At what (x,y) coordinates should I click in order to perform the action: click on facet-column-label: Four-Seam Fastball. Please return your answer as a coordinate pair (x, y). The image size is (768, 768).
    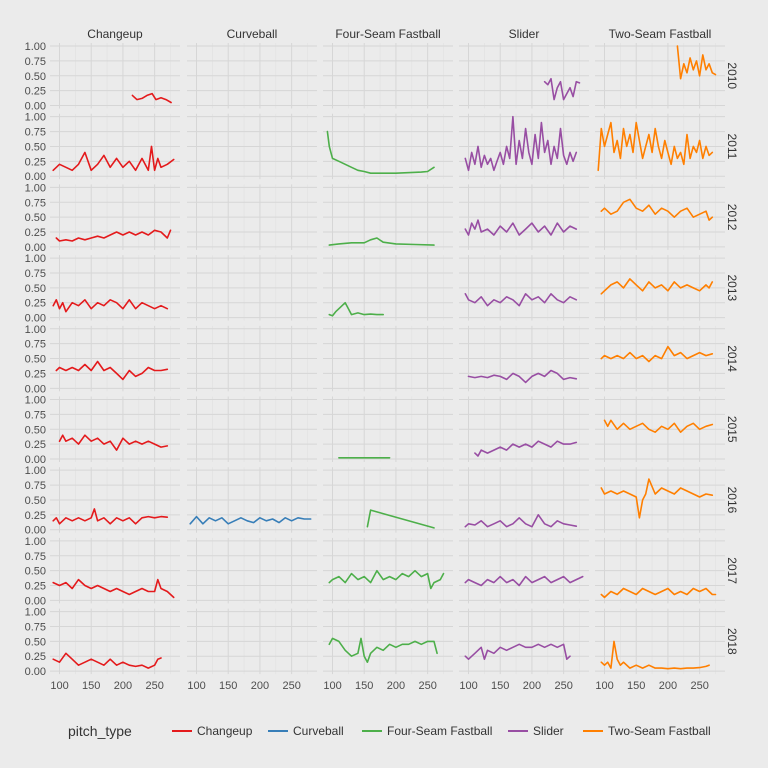
    Looking at the image, I should click on (387, 34).